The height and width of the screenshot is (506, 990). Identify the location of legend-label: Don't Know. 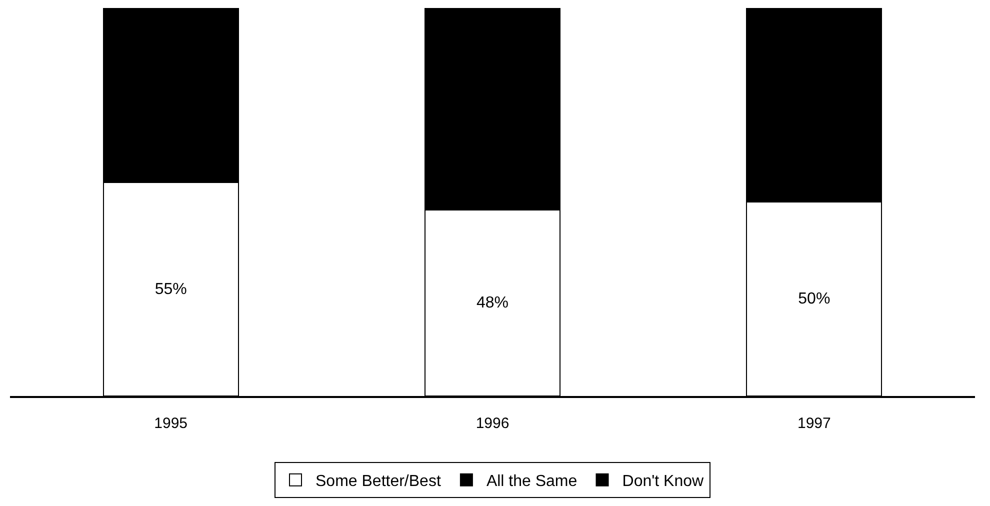
(663, 481).